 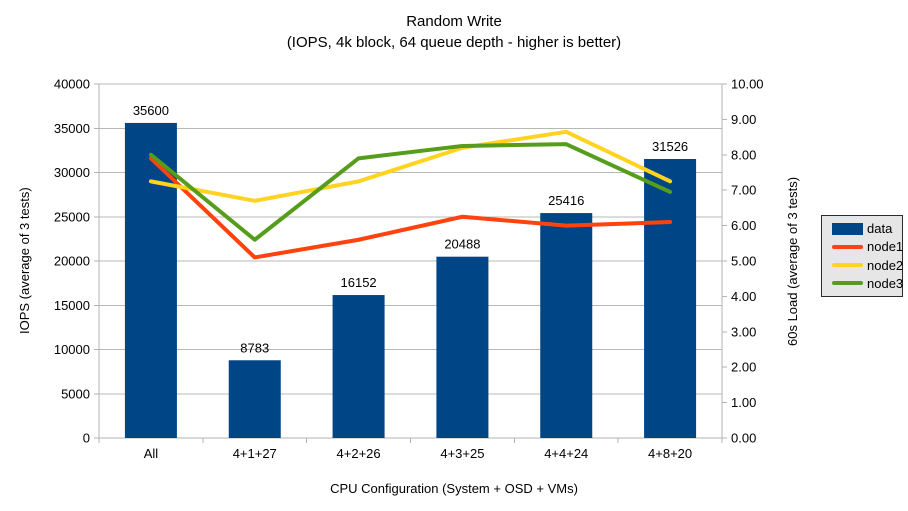 I want to click on x-category-label: 4+4+24, so click(x=566, y=453).